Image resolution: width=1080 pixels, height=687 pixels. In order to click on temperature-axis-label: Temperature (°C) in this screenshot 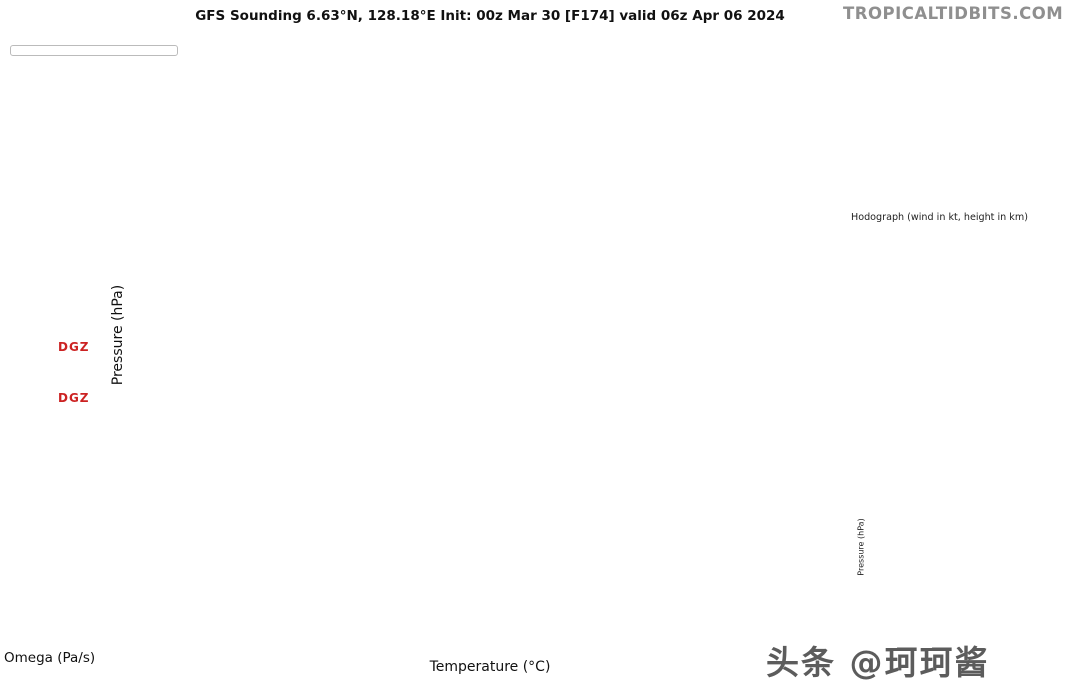, I will do `click(490, 667)`.